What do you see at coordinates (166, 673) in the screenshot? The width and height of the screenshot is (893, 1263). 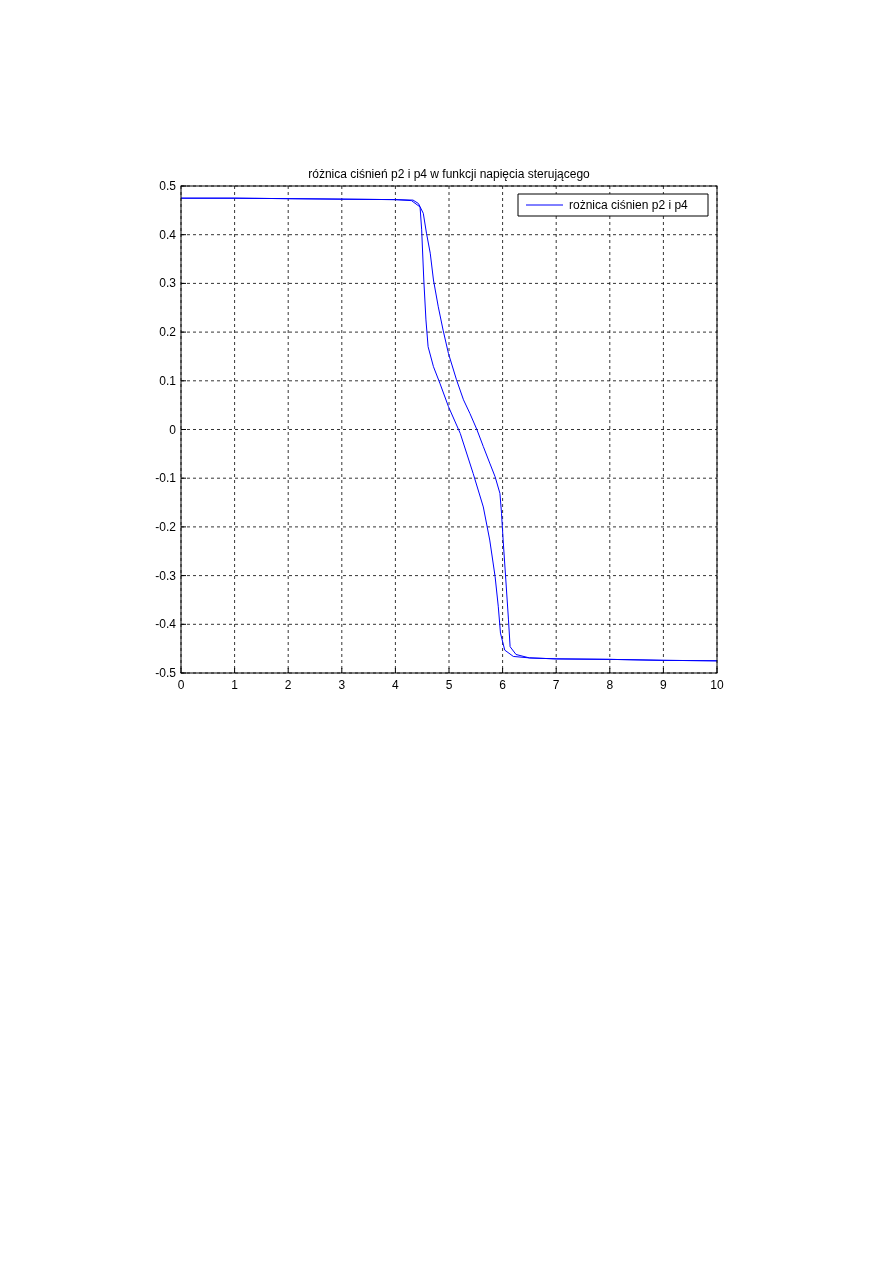 I see `y-tick-label: -0.5` at bounding box center [166, 673].